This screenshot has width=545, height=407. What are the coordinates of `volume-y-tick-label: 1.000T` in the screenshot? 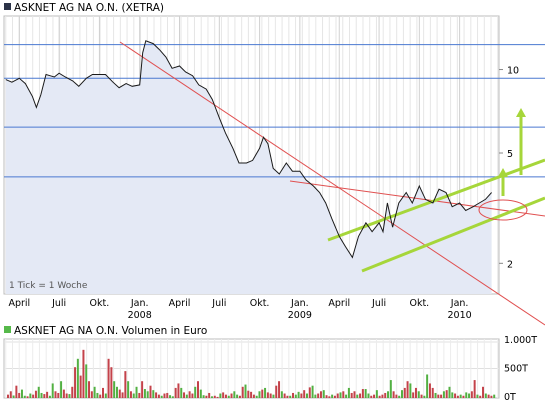 It's located at (520, 340).